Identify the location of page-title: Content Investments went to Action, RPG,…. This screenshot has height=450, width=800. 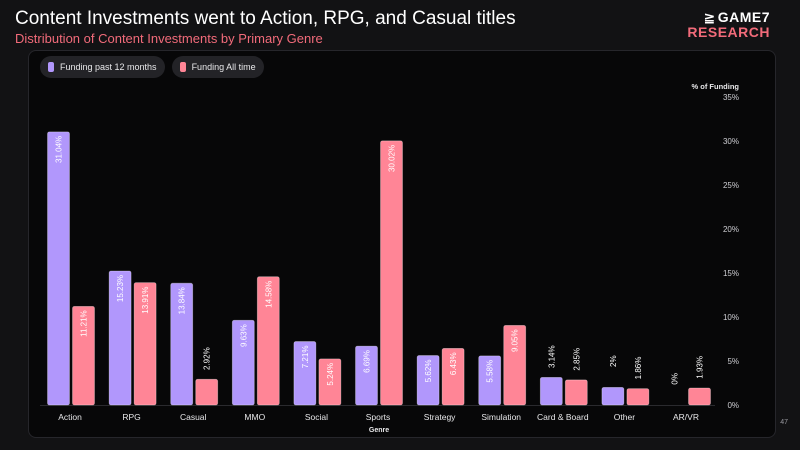
(265, 18).